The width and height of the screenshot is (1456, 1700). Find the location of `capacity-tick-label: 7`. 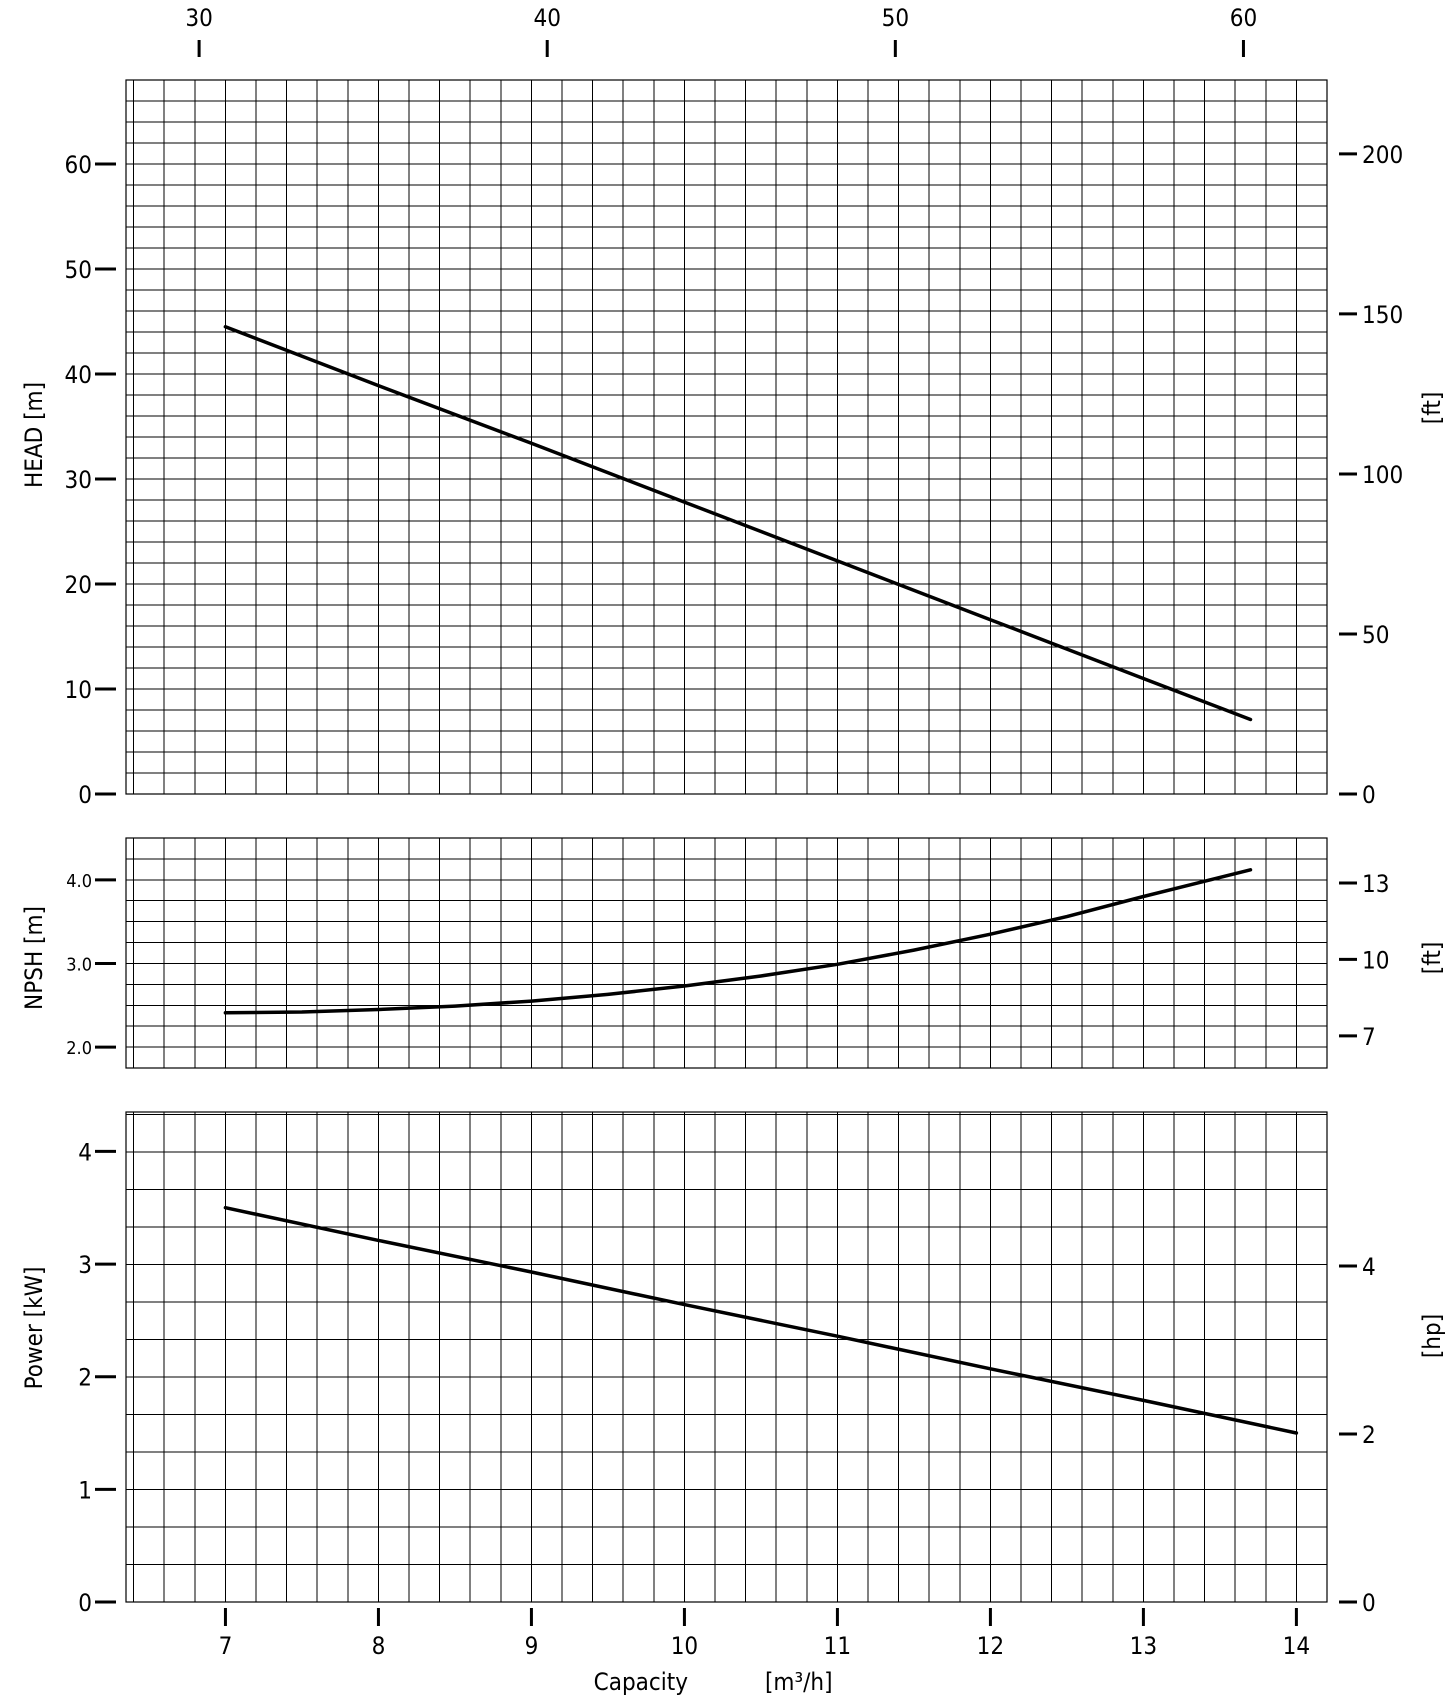

capacity-tick-label: 7 is located at coordinates (226, 1646).